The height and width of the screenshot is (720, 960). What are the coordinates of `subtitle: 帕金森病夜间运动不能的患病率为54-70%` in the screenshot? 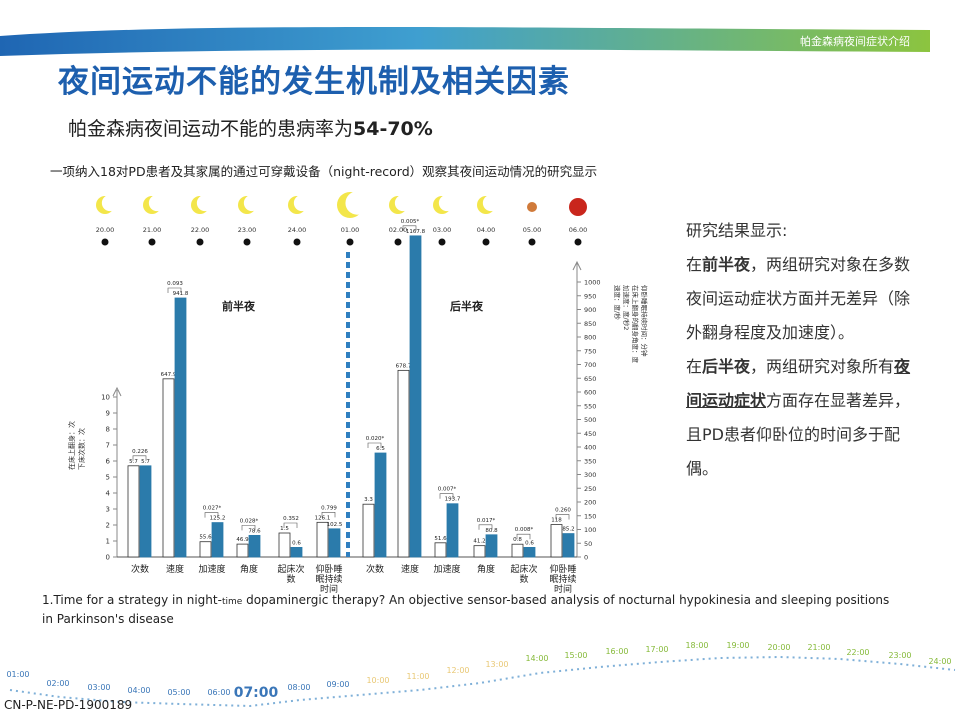 It's located at (250, 127).